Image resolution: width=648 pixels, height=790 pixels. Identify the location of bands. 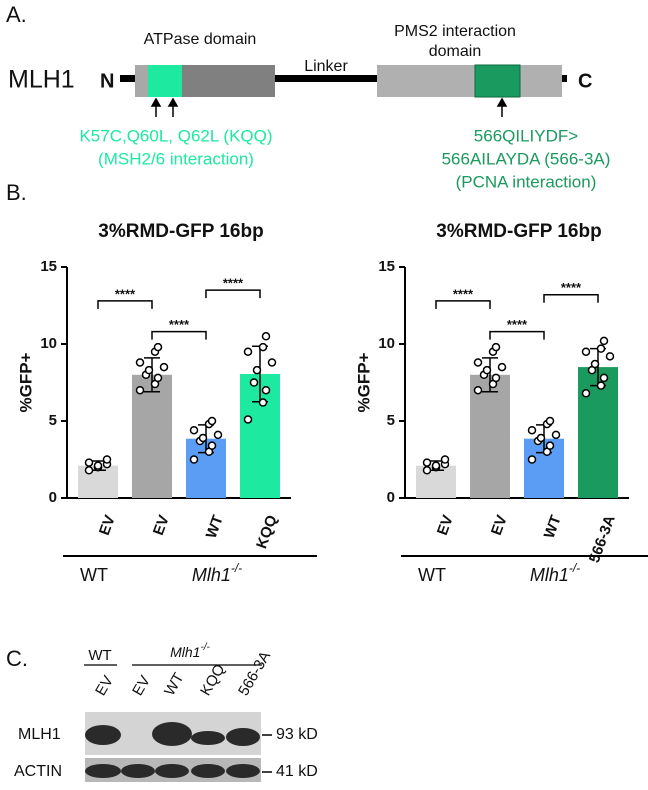
(172, 750).